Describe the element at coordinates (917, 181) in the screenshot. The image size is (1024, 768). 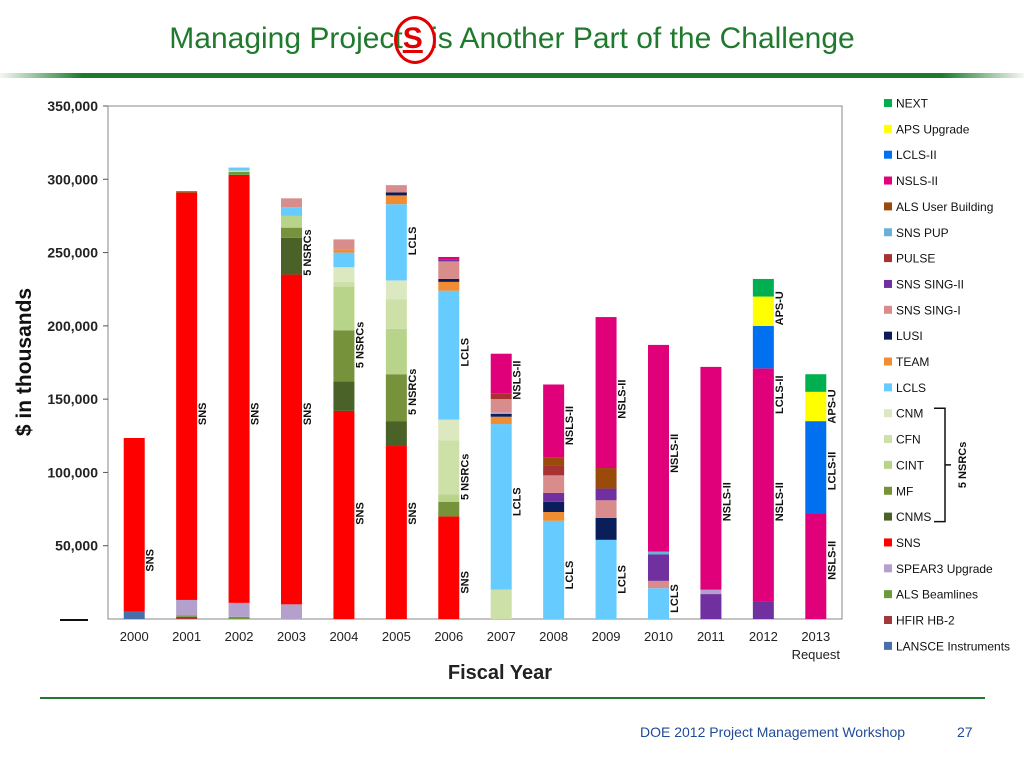
I see `legend-label: NSLS-II` at that location.